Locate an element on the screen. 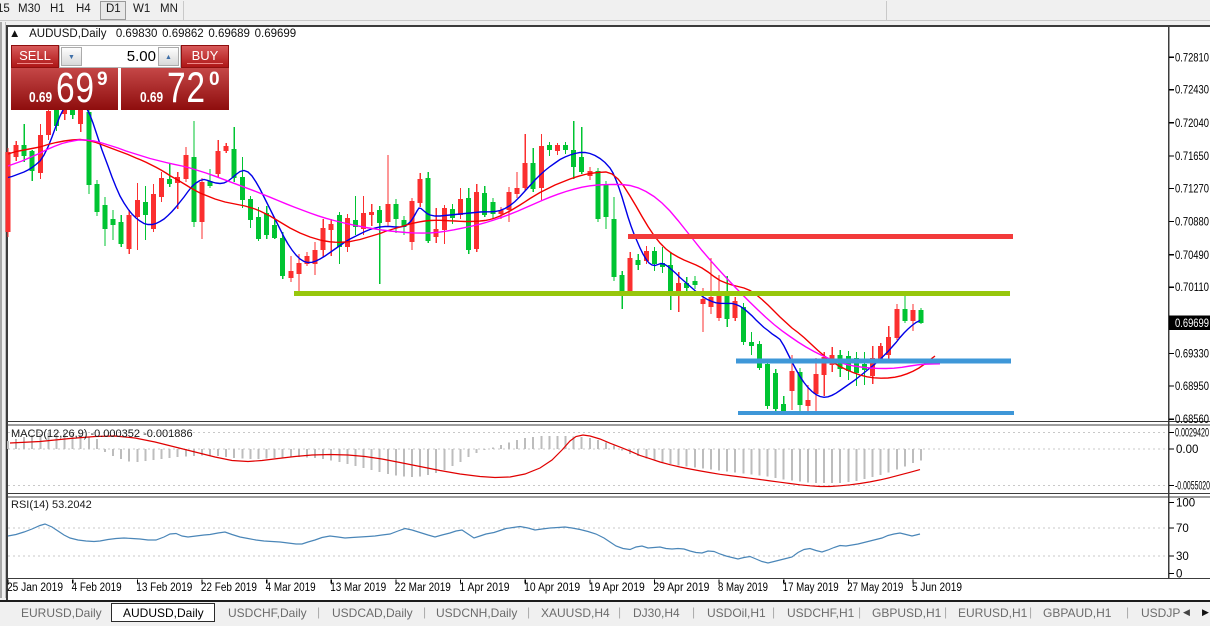 The image size is (1210, 626). svg-text: 0.71270 is located at coordinates (1192, 189).